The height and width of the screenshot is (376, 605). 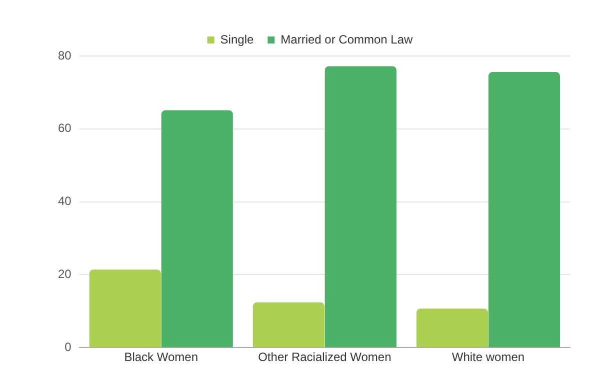 What do you see at coordinates (488, 357) in the screenshot?
I see `x-tick-label: White women` at bounding box center [488, 357].